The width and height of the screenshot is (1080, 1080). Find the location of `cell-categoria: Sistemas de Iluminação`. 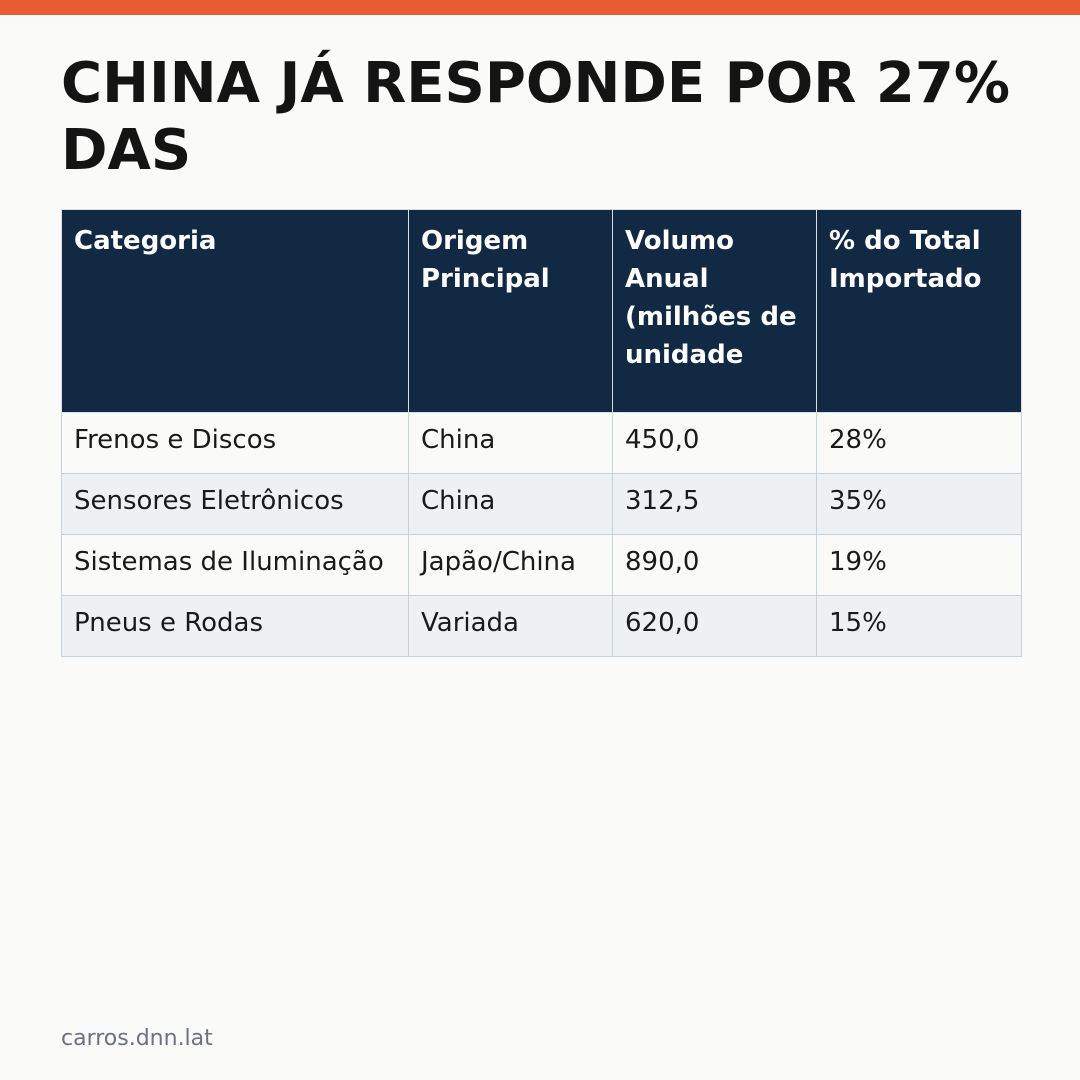

cell-categoria: Sistemas de Iluminação is located at coordinates (235, 565).